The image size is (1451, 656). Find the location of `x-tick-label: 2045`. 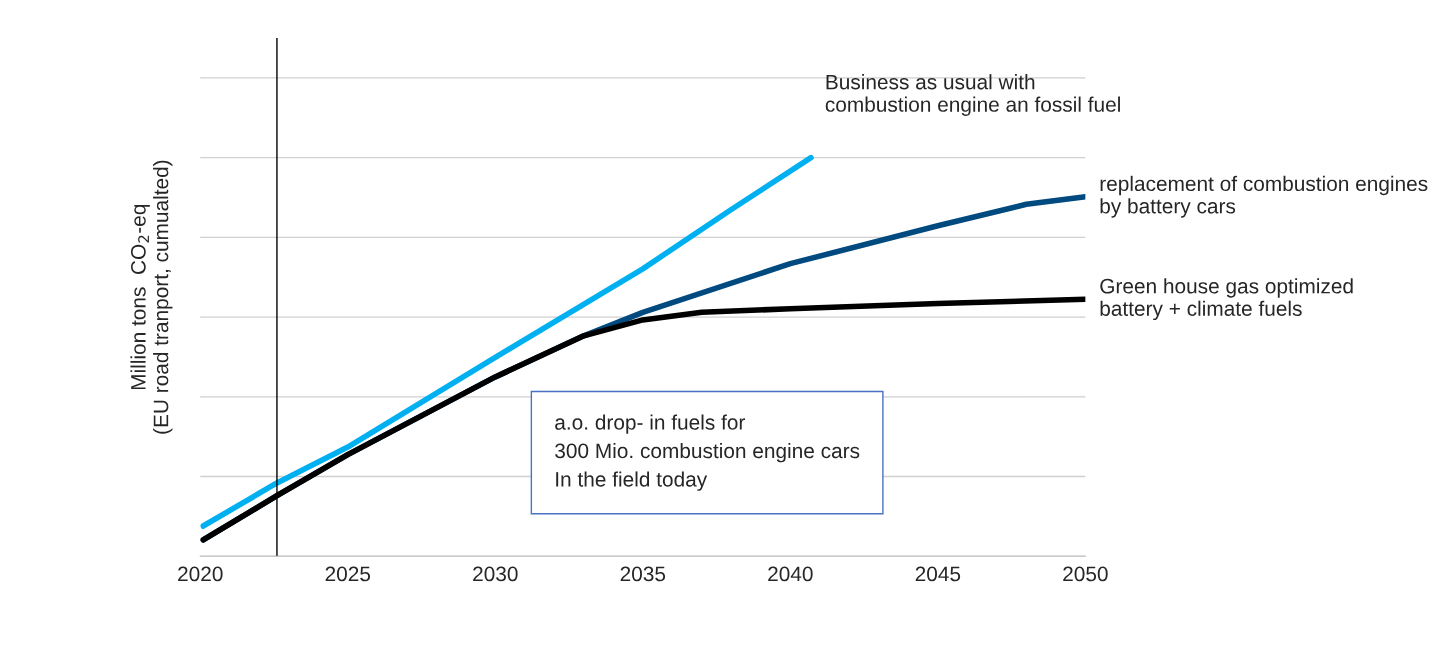

x-tick-label: 2045 is located at coordinates (938, 574).